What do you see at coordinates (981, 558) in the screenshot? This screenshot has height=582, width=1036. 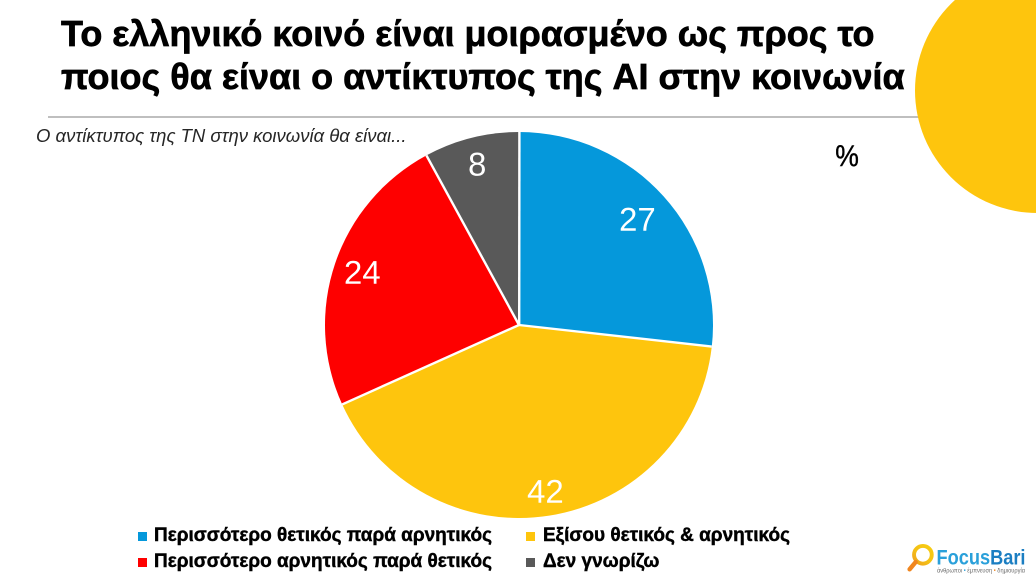 I see `svg-text: FocusBari` at bounding box center [981, 558].